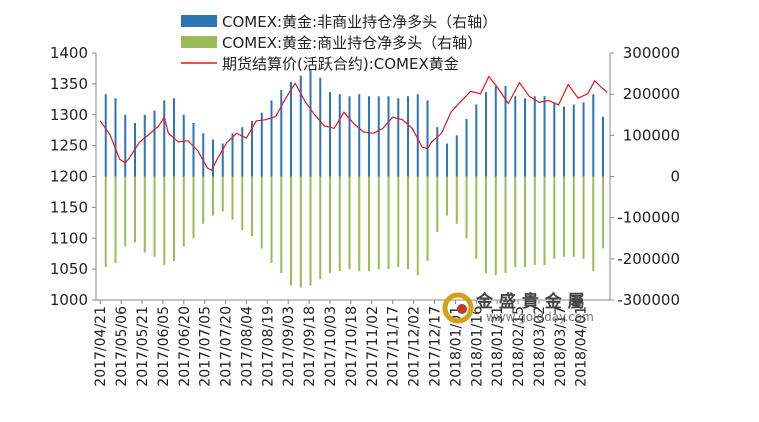 The width and height of the screenshot is (759, 422). What do you see at coordinates (69, 238) in the screenshot?
I see `left-tick-label: 1100` at bounding box center [69, 238].